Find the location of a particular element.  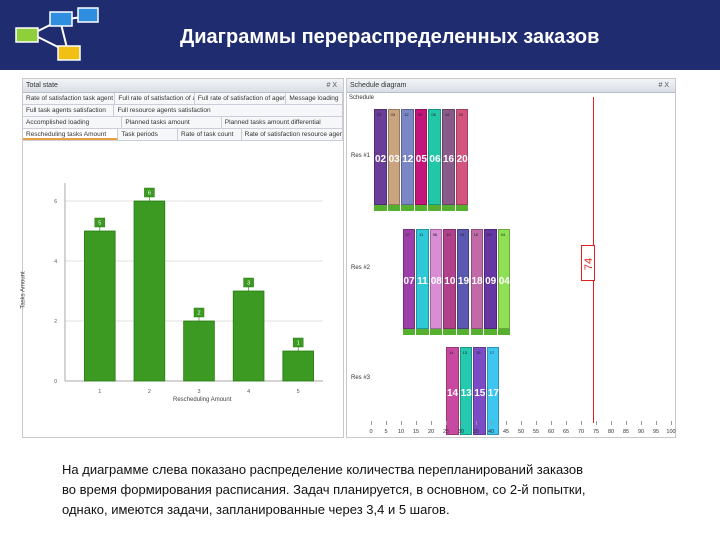

task-caption: 11 is located at coordinates (421, 234).